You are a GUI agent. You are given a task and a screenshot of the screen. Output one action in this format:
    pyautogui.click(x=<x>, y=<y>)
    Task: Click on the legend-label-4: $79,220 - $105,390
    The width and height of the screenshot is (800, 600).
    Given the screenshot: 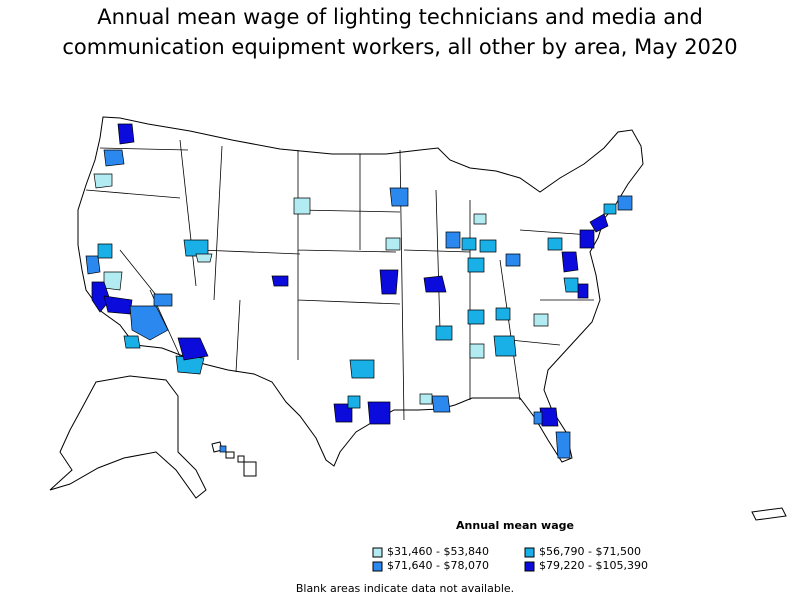 What is the action you would take?
    pyautogui.click(x=593, y=565)
    